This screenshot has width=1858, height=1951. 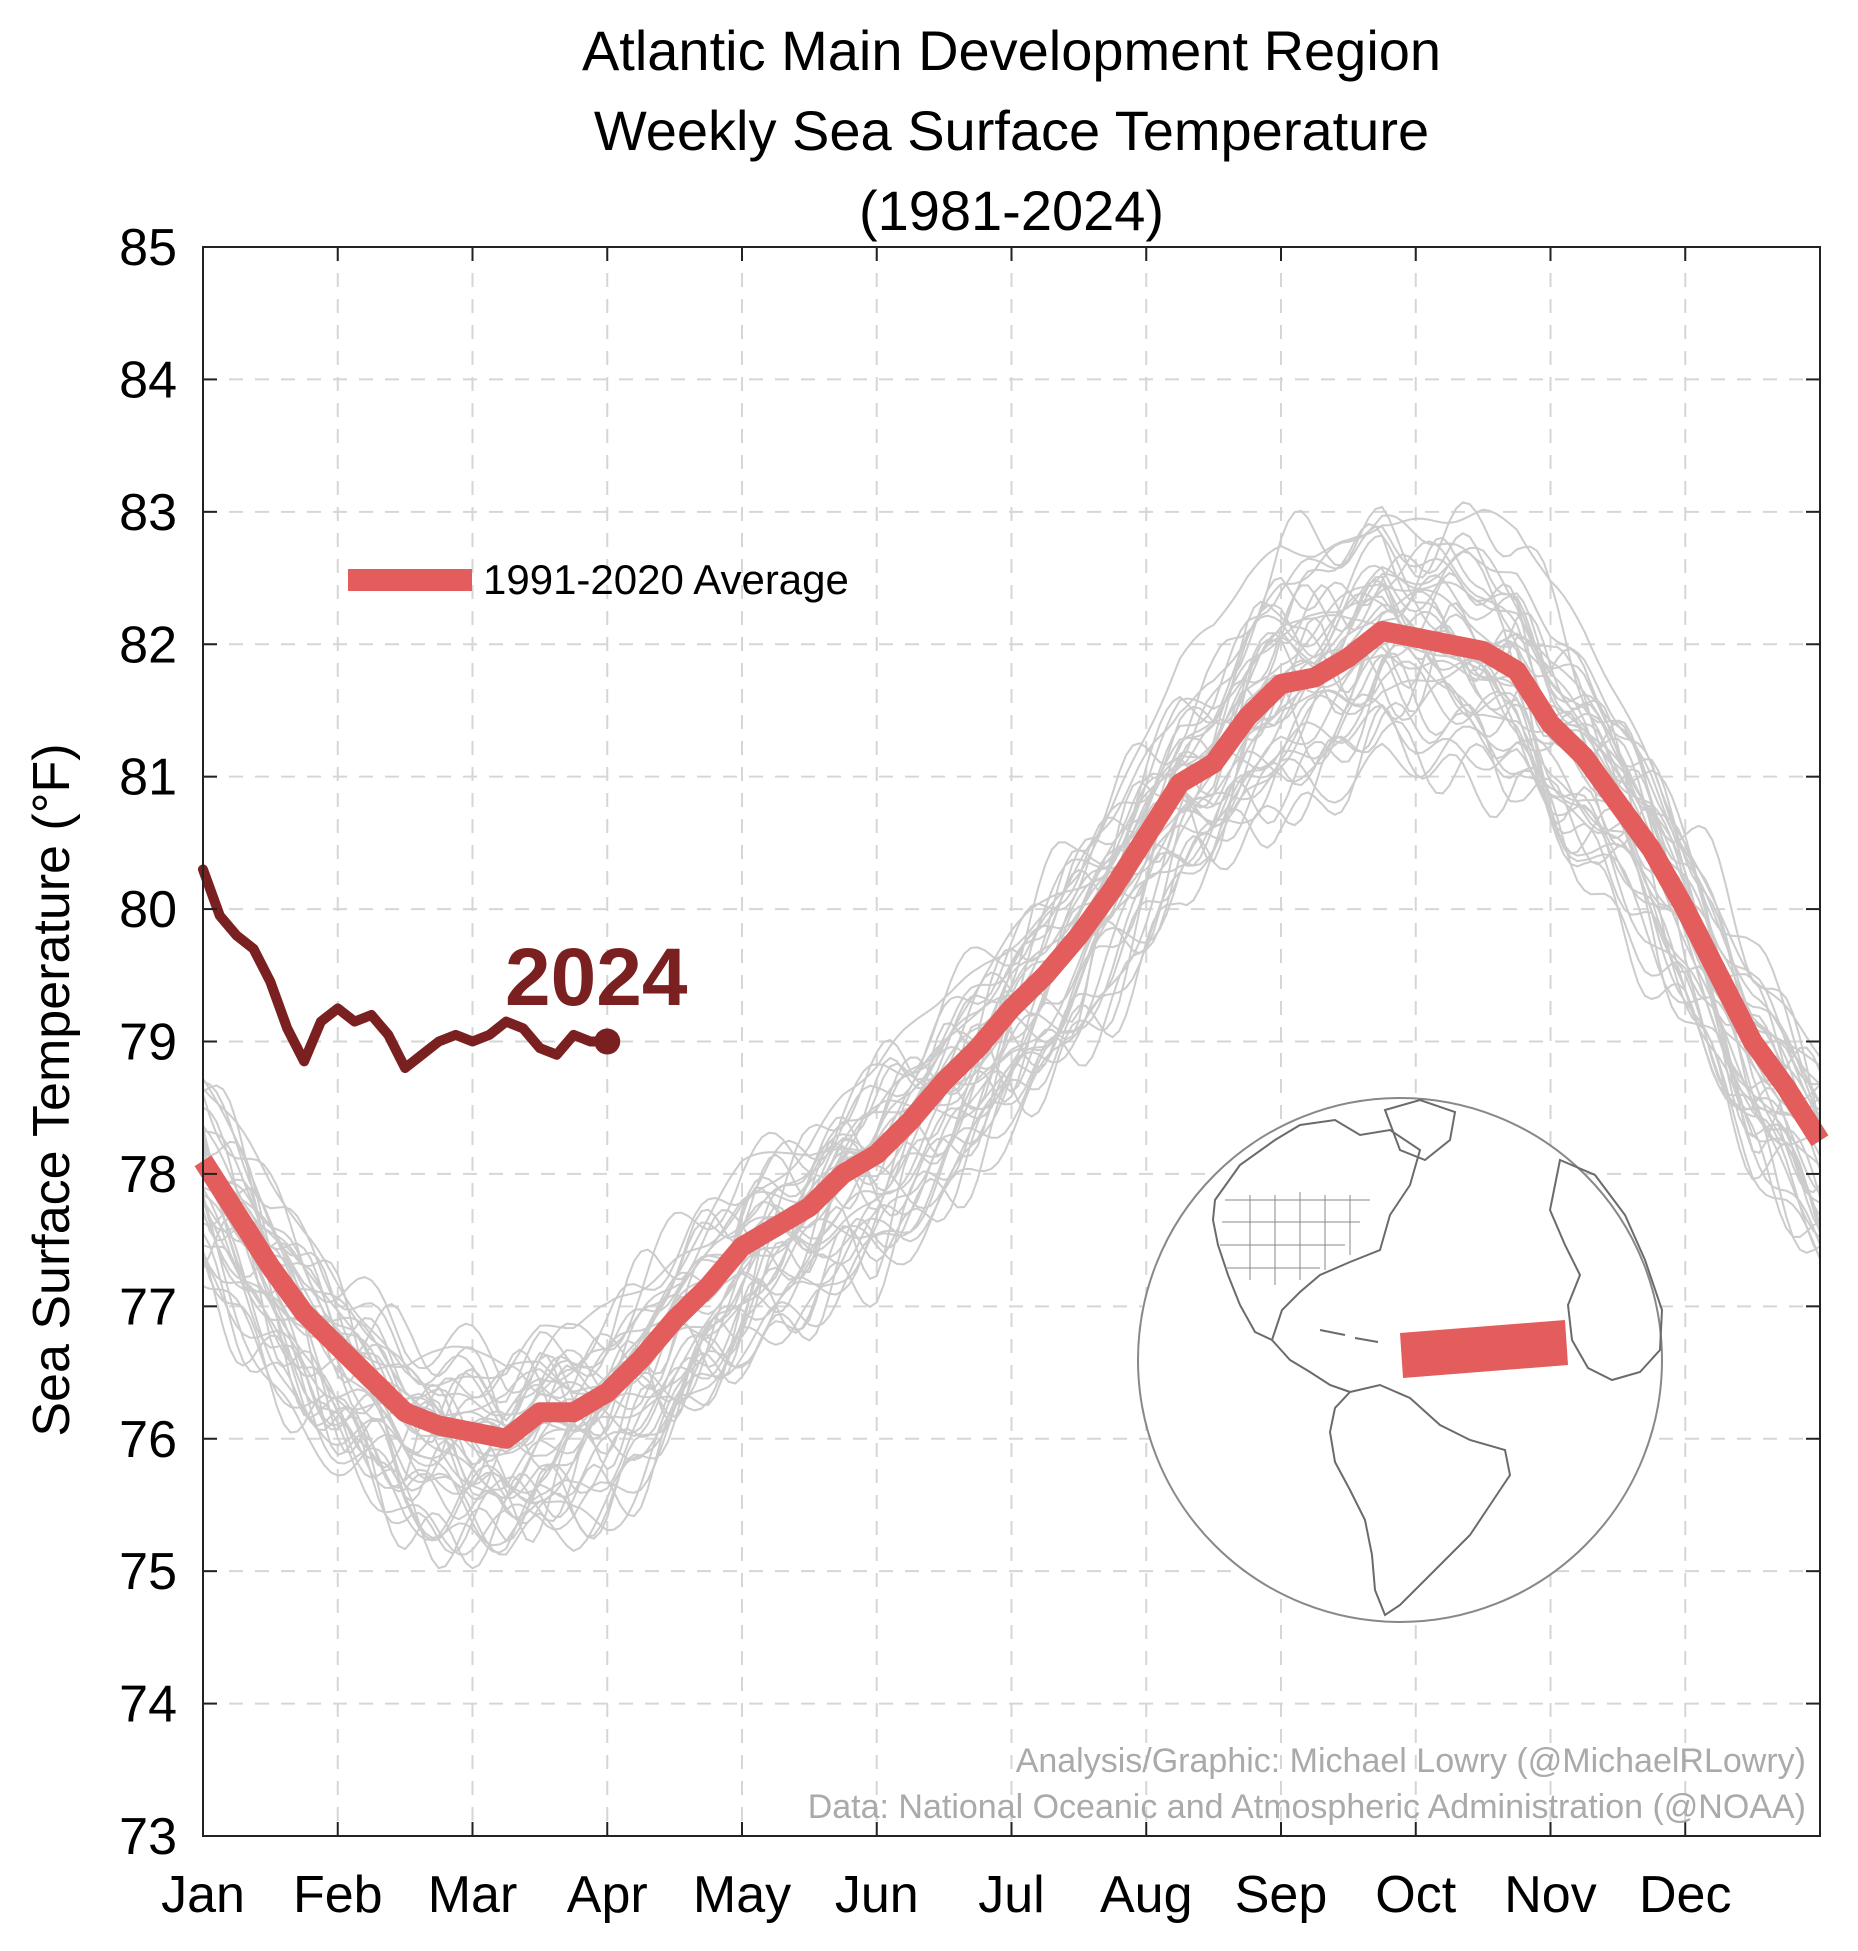 I want to click on y-tick-label: 74, so click(x=148, y=1705).